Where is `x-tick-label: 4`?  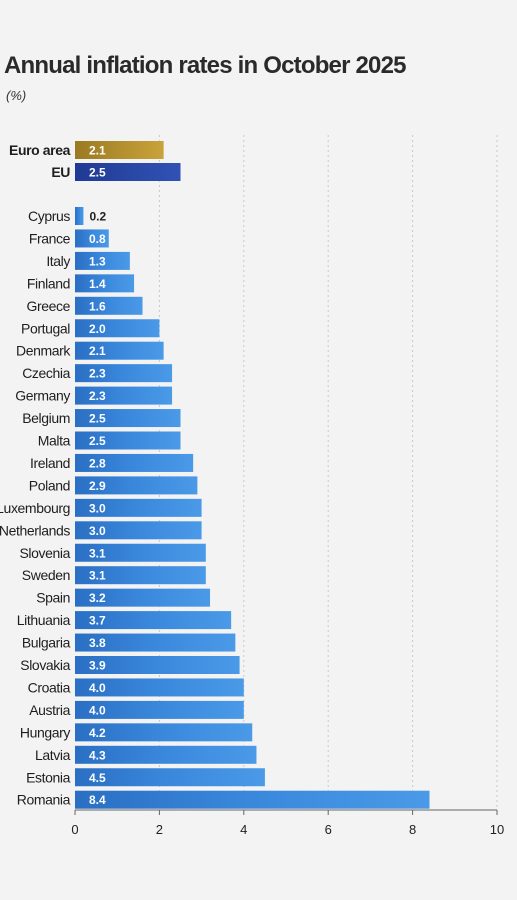 x-tick-label: 4 is located at coordinates (243, 829).